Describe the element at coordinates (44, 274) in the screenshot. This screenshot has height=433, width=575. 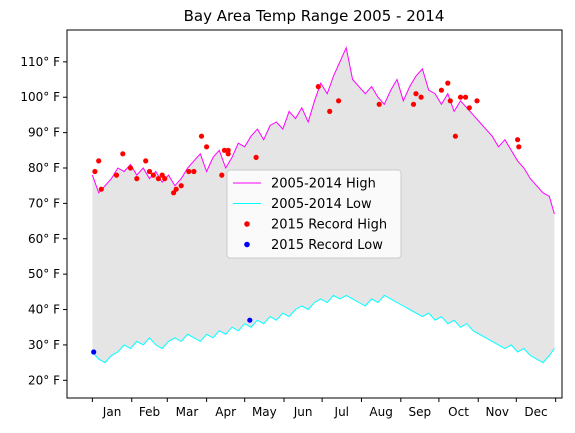
I see `y-tick-label: 50° F` at that location.